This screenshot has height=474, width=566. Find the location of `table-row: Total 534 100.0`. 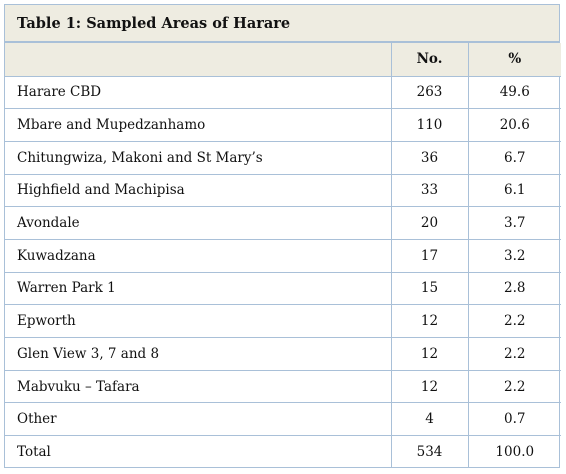

table-row: Total 534 100.0 is located at coordinates (283, 452).